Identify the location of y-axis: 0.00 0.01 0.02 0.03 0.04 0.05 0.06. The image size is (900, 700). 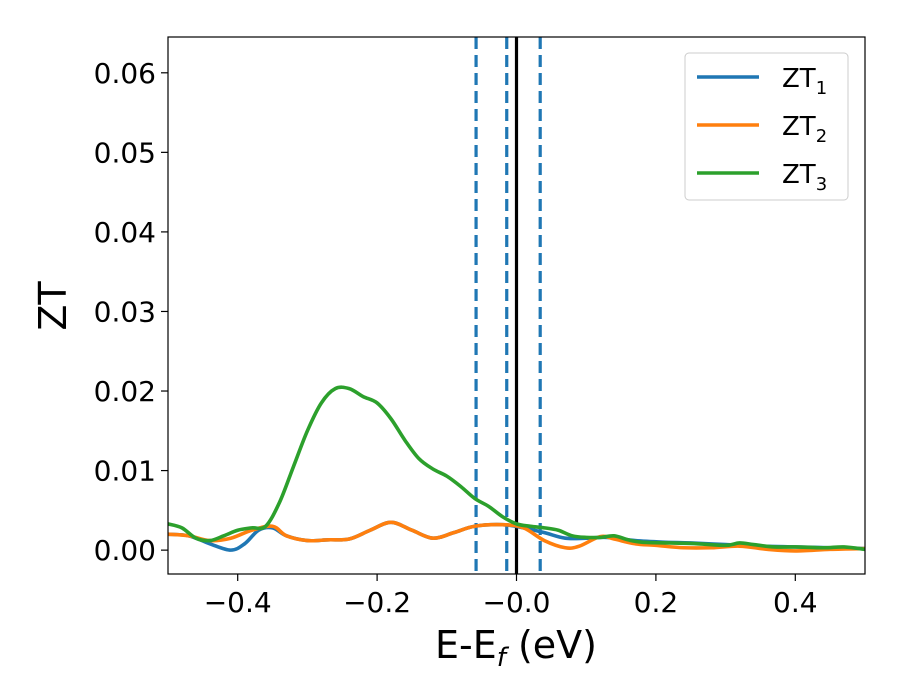
(131, 312).